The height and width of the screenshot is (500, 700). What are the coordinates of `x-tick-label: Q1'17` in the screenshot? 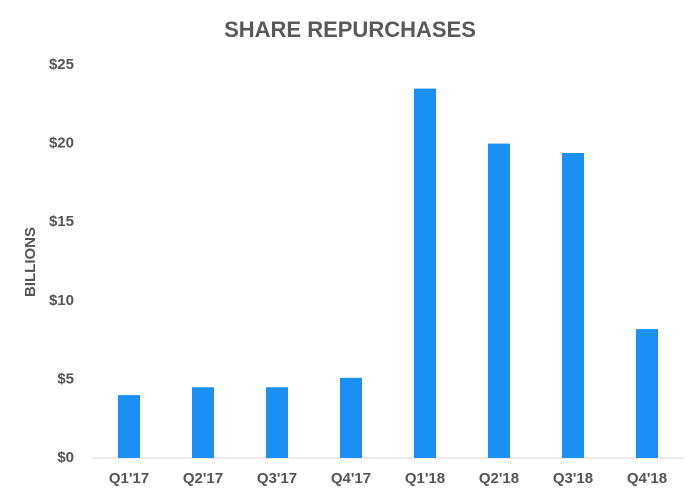 It's located at (129, 478).